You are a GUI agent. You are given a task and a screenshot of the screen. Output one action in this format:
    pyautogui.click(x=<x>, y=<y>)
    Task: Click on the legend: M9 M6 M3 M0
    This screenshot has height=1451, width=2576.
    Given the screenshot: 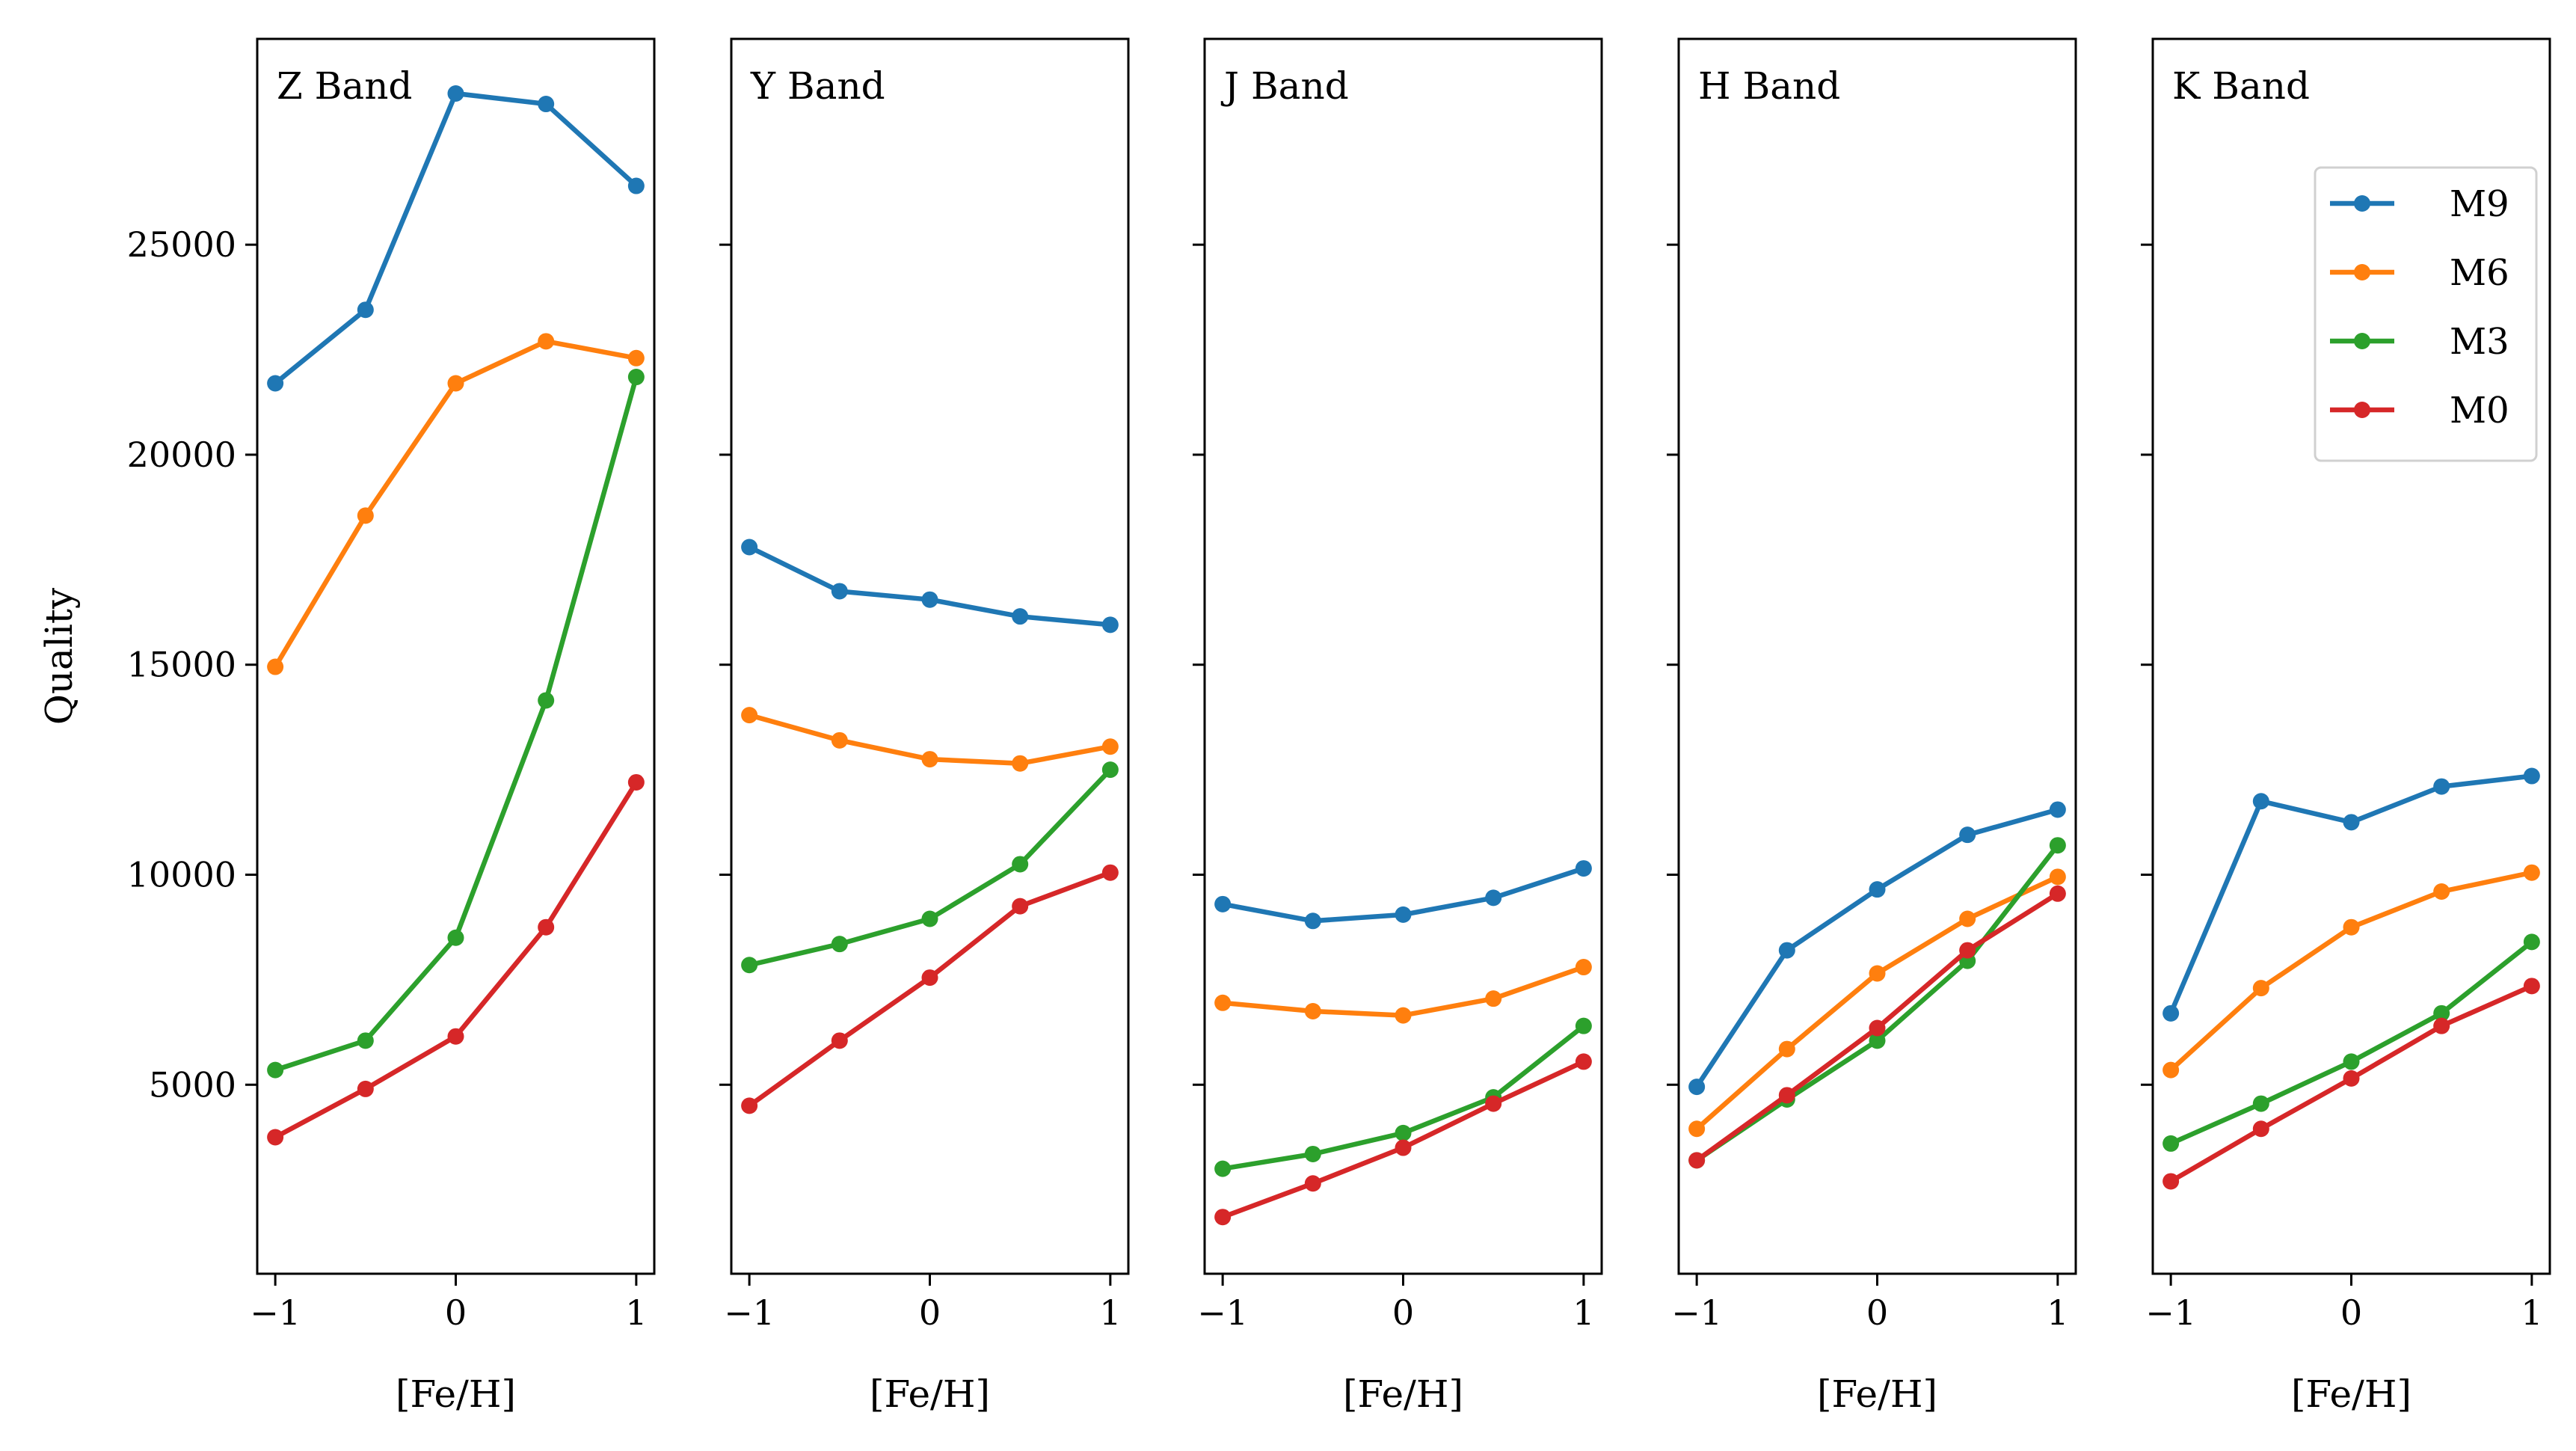 What is the action you would take?
    pyautogui.click(x=2426, y=314)
    